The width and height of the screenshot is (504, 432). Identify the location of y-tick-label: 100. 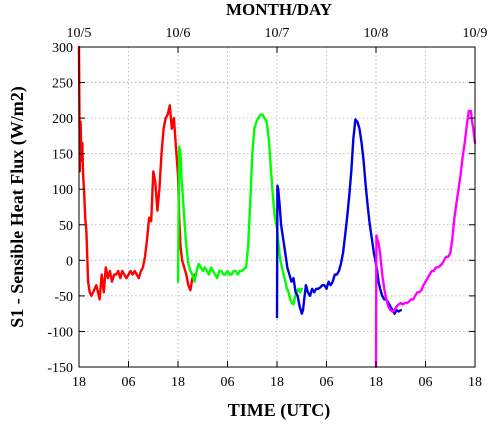
(62, 190).